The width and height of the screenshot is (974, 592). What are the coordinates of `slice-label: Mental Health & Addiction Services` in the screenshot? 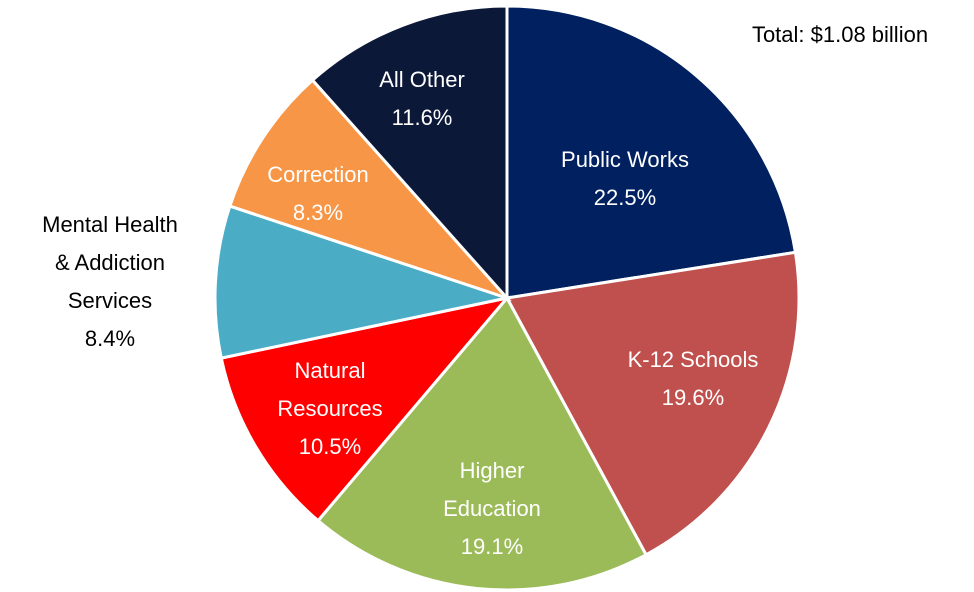 It's located at (110, 262).